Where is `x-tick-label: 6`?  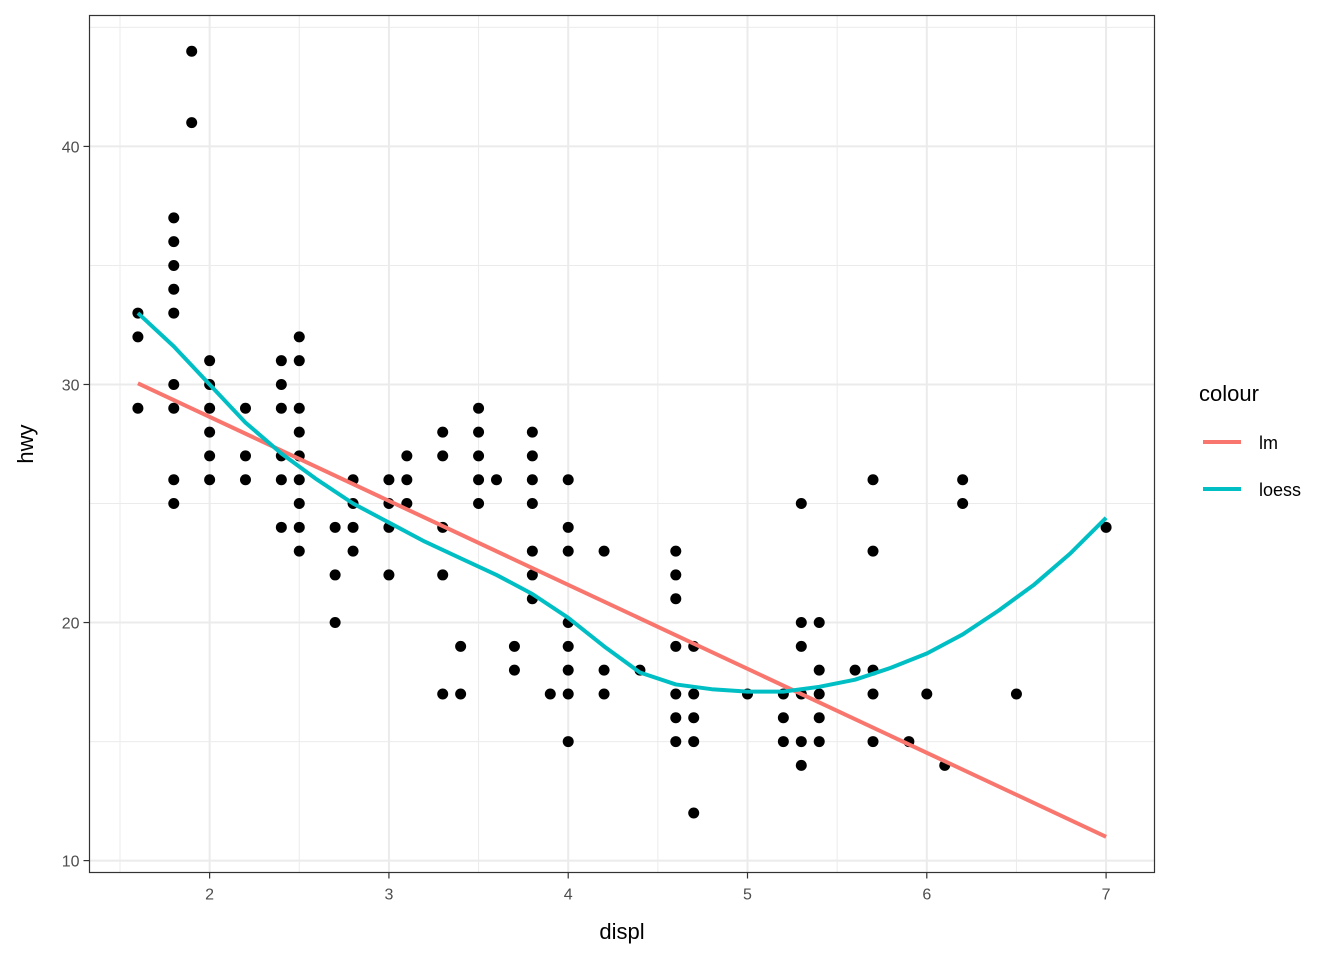 x-tick-label: 6 is located at coordinates (926, 895).